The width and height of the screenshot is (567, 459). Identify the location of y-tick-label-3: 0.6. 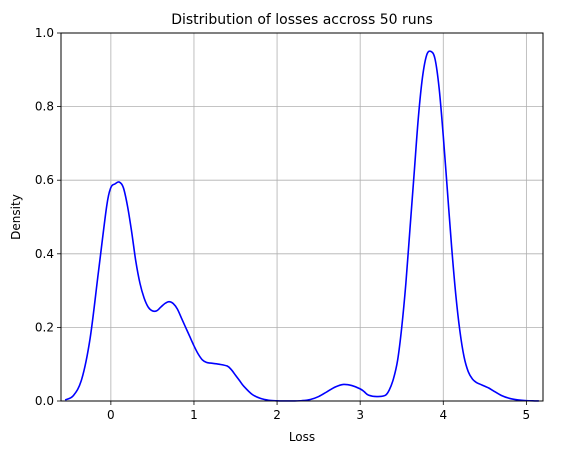
(44, 180).